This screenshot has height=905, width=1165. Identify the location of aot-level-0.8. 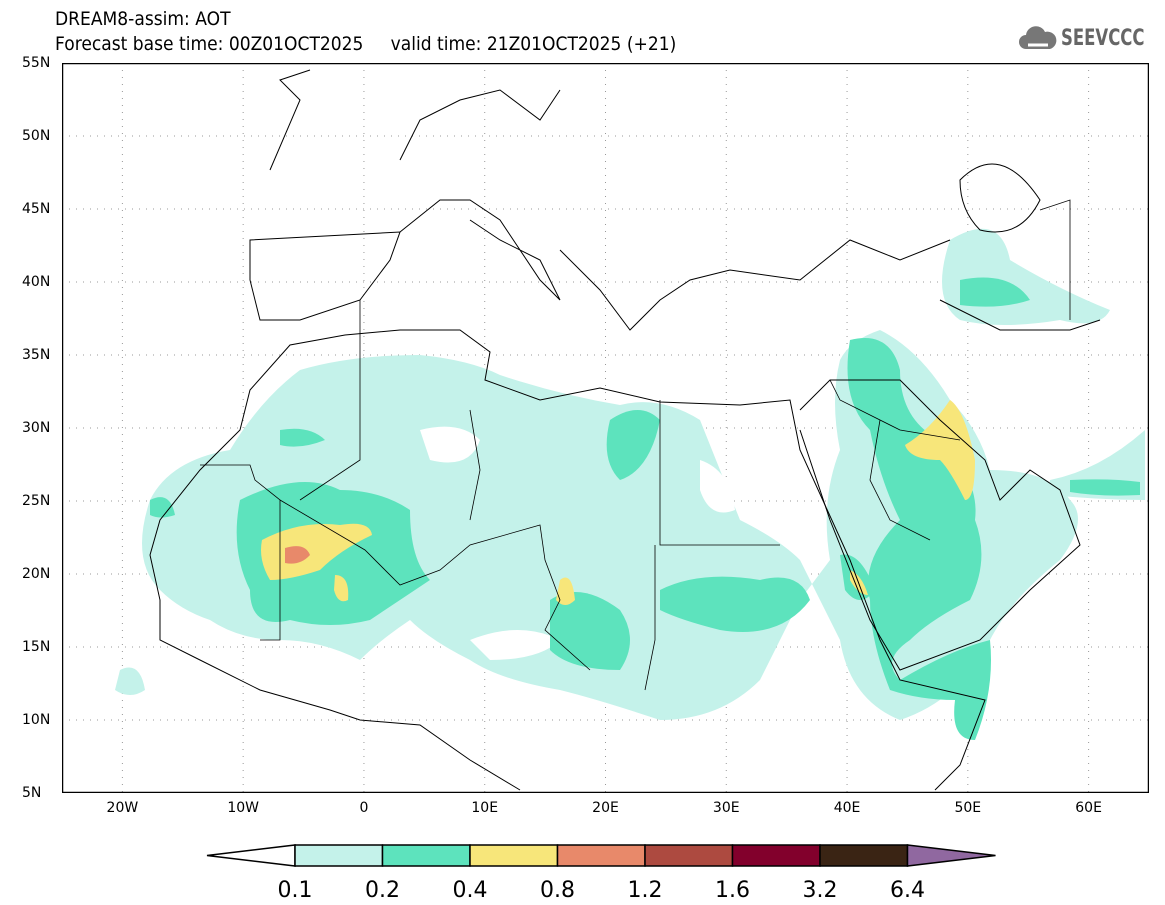
(297, 555).